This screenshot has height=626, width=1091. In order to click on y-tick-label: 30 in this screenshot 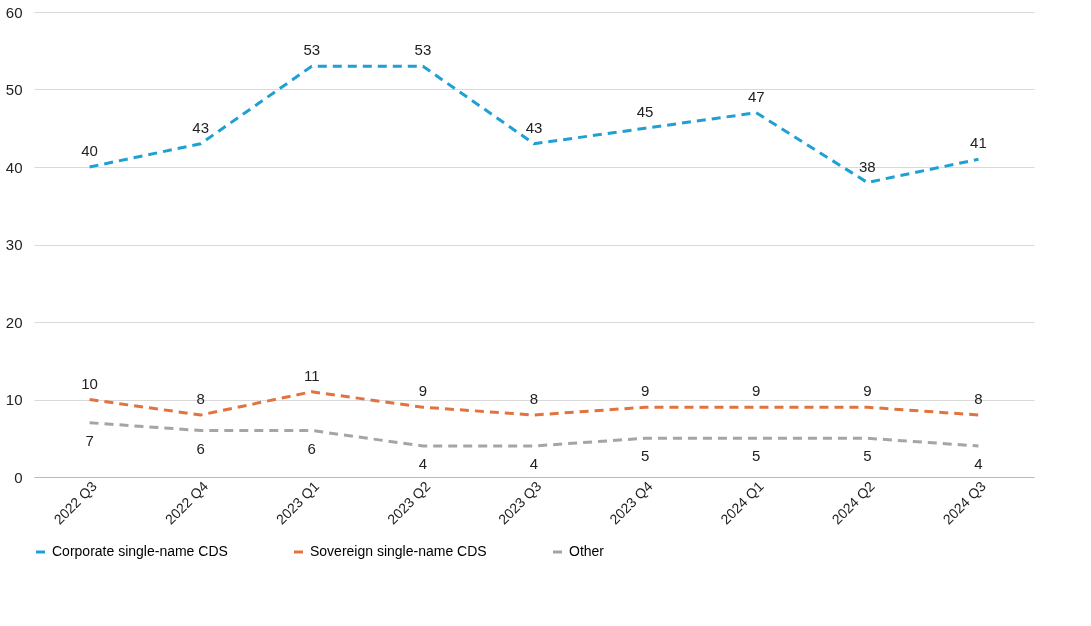, I will do `click(14, 244)`.